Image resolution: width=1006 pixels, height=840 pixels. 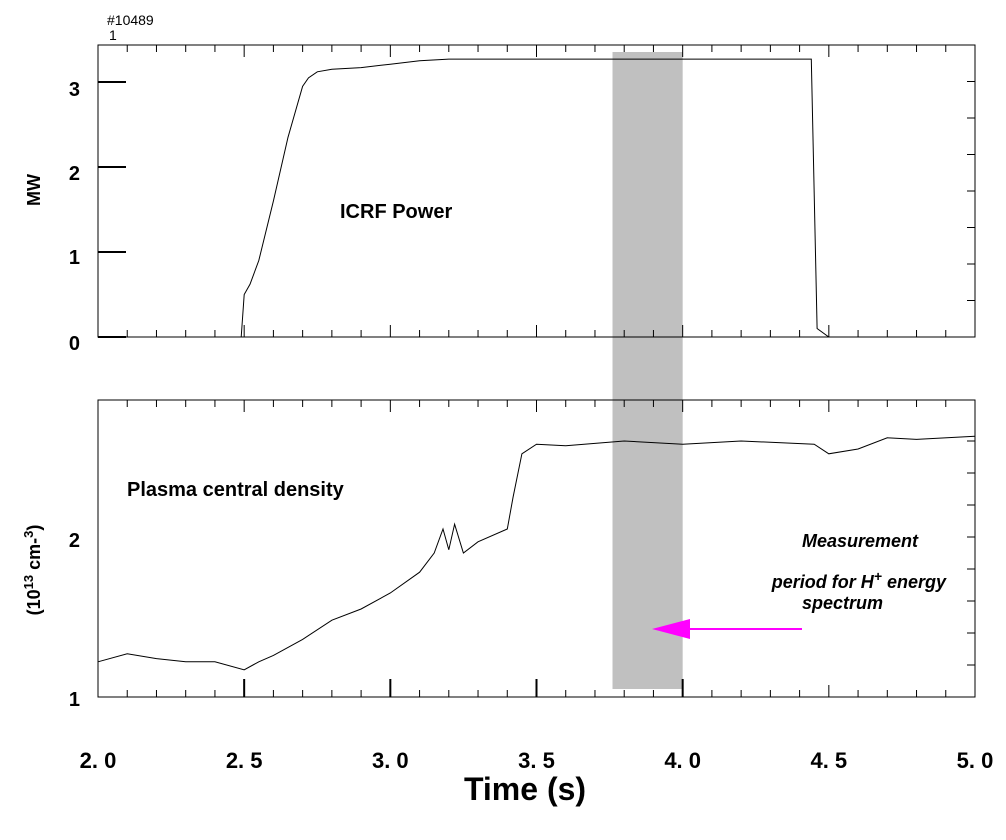 I want to click on density-ylabel: (1013 cm-3), so click(x=32, y=570).